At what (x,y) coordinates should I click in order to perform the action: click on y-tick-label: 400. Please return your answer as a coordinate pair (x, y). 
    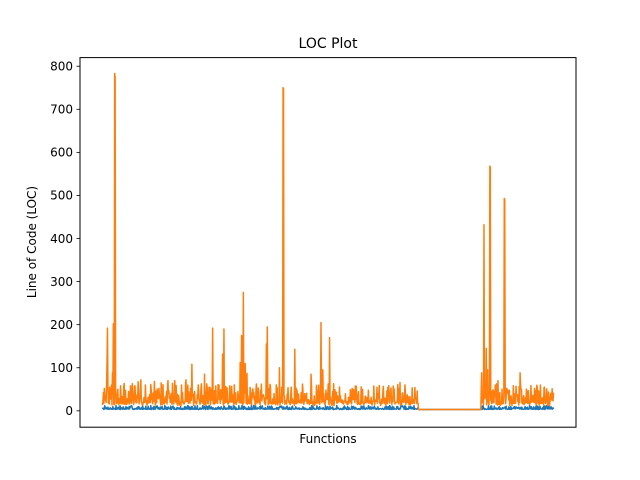
    Looking at the image, I should click on (61, 239).